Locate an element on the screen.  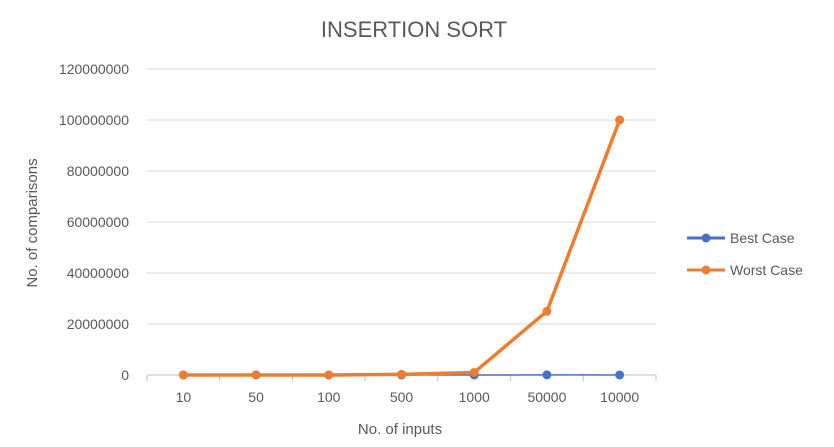
legend-label-1: Worst Case is located at coordinates (766, 270).